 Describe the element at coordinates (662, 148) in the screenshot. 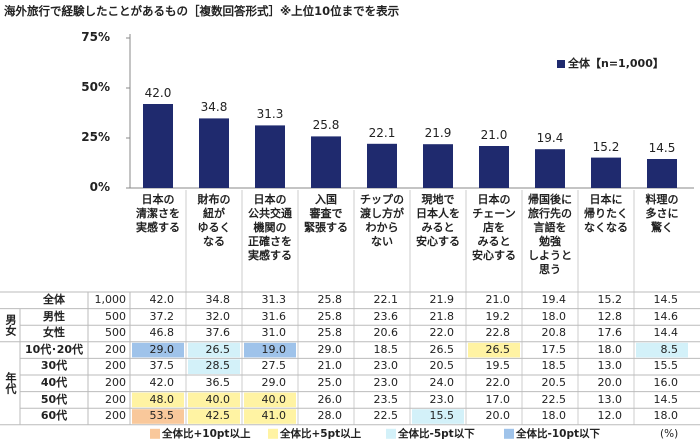

I see `value-label: 14.5` at that location.